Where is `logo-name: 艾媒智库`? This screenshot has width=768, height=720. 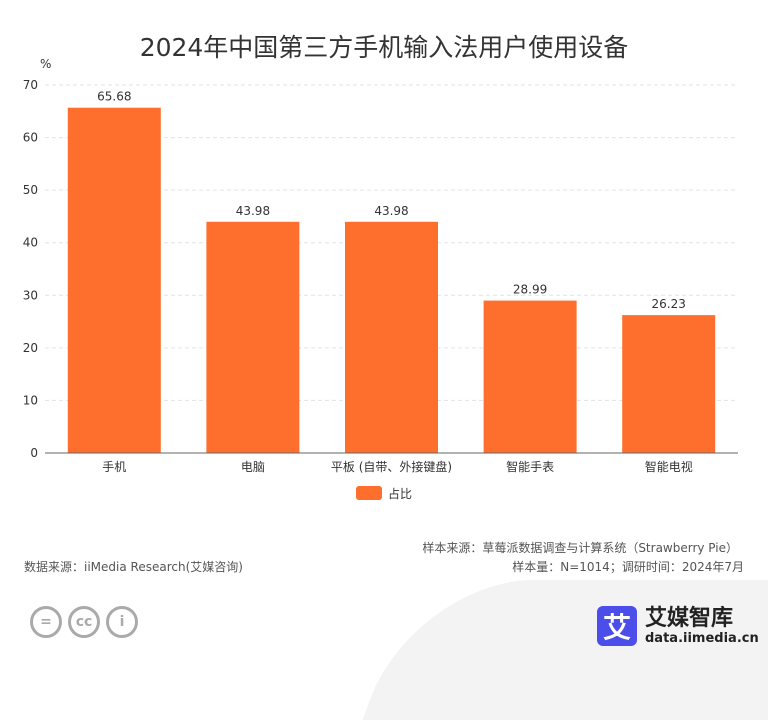
logo-name: 艾媒智库 is located at coordinates (689, 618).